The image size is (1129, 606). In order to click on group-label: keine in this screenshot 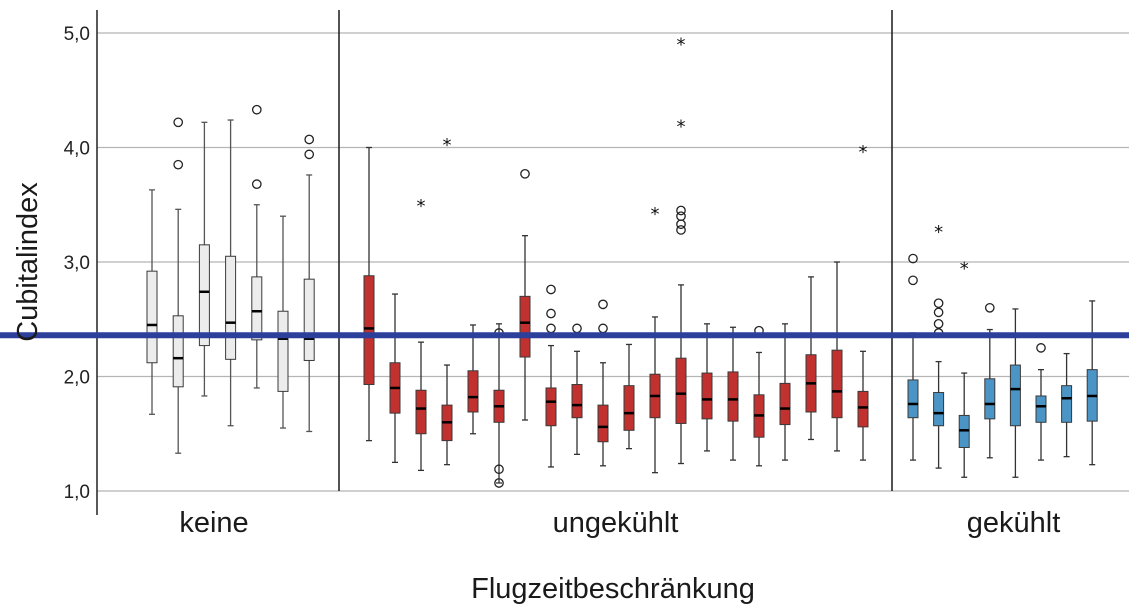, I will do `click(213, 523)`.